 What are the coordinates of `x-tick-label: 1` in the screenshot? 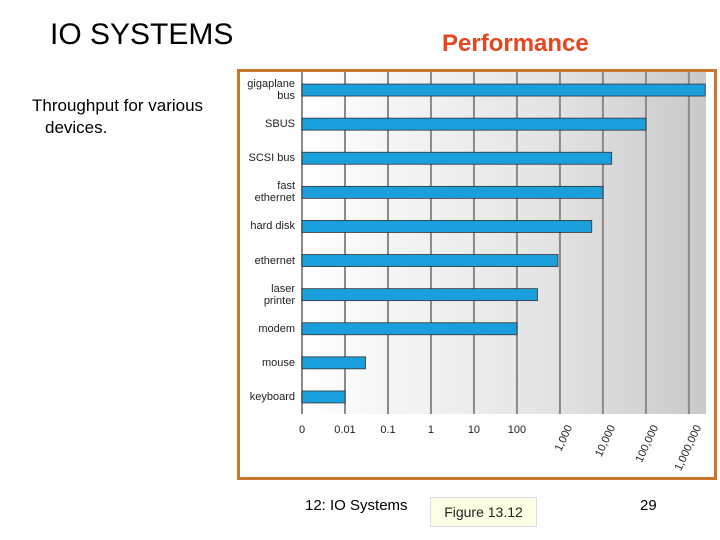 It's located at (431, 430).